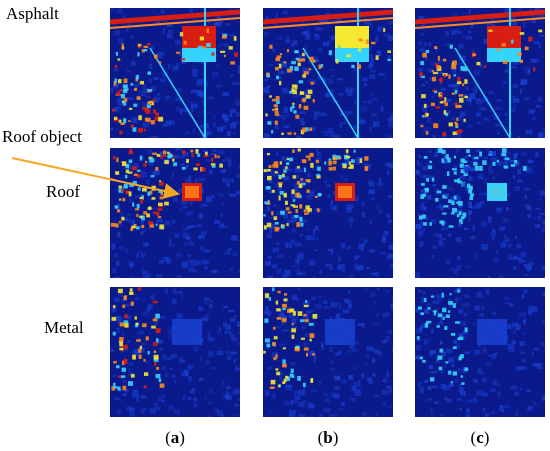 The image size is (550, 451). I want to click on panel-metal-c, so click(480, 352).